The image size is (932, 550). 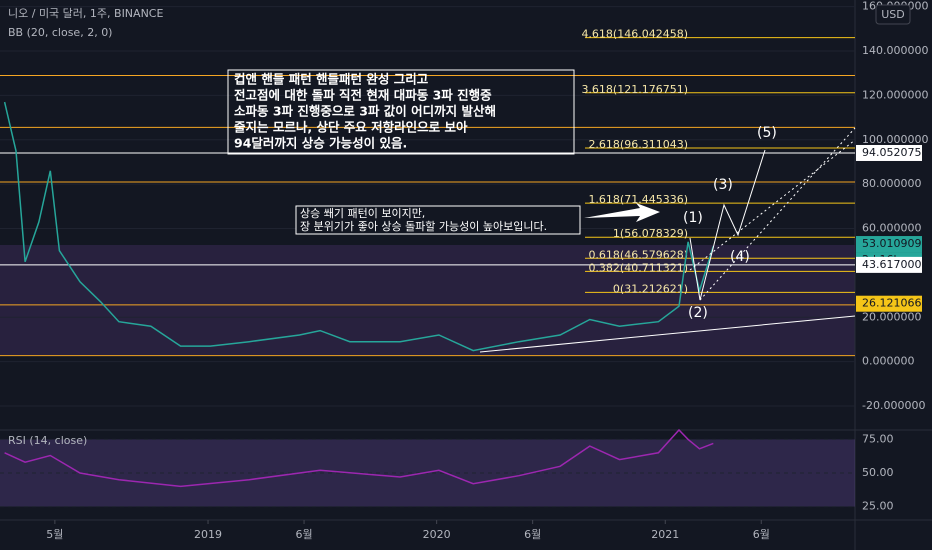 What do you see at coordinates (878, 506) in the screenshot?
I see `y-tick-label: 25.00` at bounding box center [878, 506].